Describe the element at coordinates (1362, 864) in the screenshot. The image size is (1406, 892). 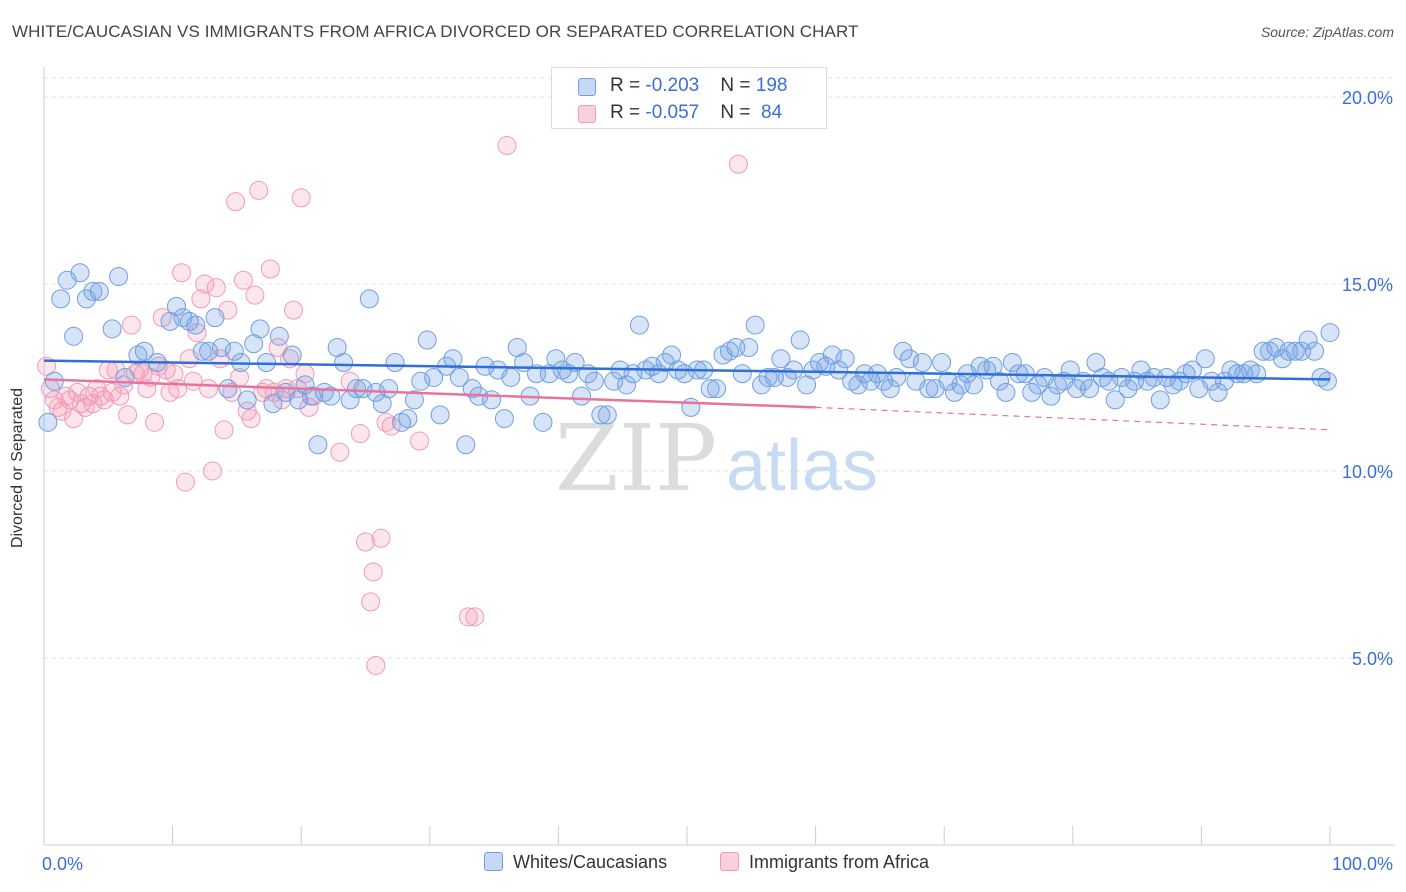
I see `x-tick-label-end: 100.0%` at that location.